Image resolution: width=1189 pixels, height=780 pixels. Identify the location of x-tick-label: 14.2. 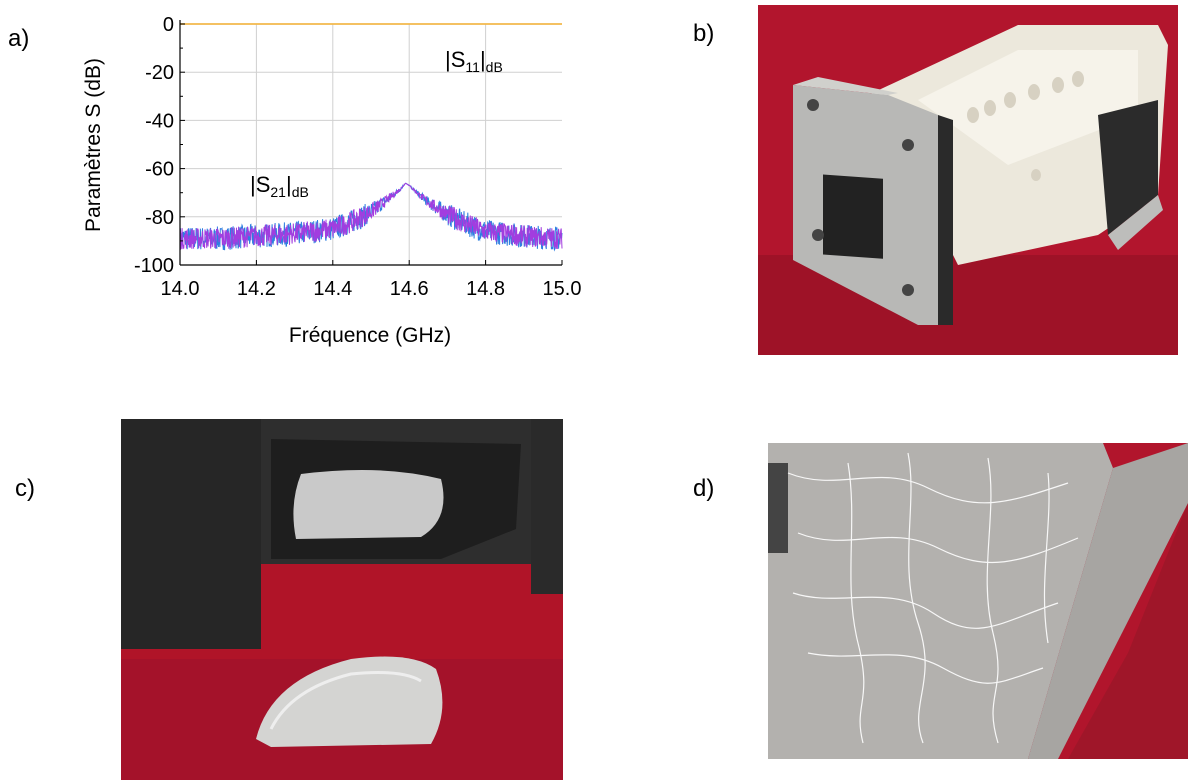
(256, 289).